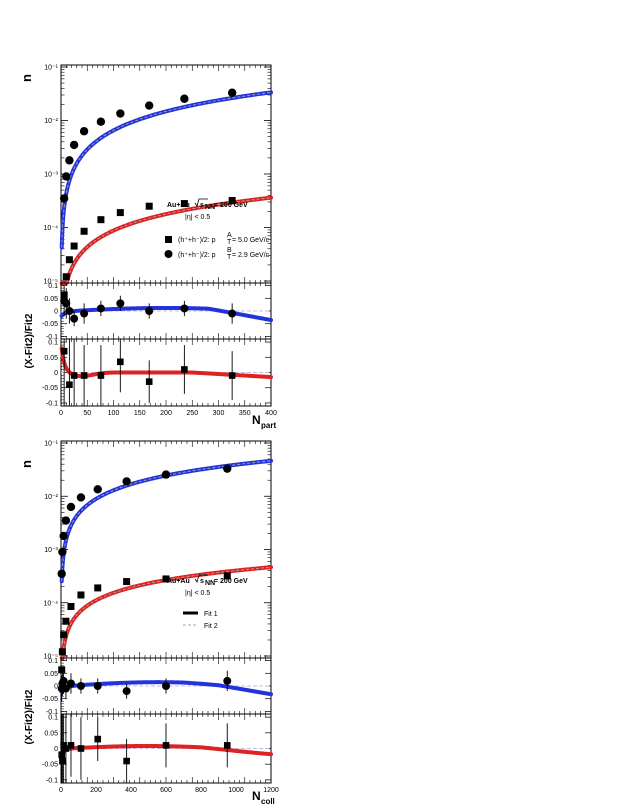  What do you see at coordinates (201, 790) in the screenshot?
I see `bottom-ratio-red-xtick-label: 800` at bounding box center [201, 790].